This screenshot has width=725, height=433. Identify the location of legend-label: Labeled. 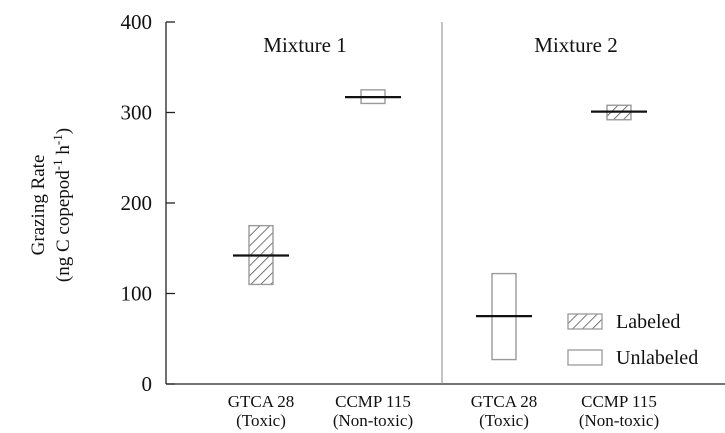
(648, 322).